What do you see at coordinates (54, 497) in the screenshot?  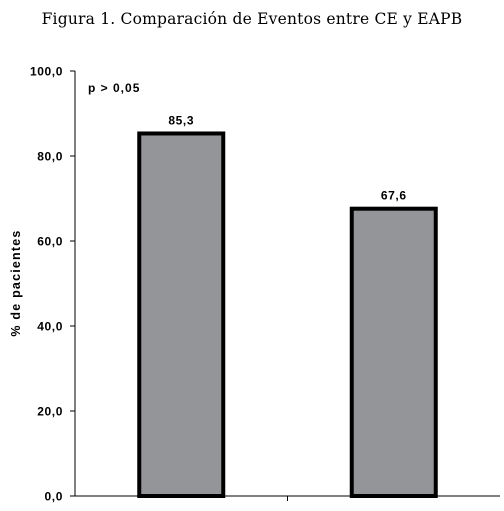 I see `y-tick-label: 0,0` at bounding box center [54, 497].